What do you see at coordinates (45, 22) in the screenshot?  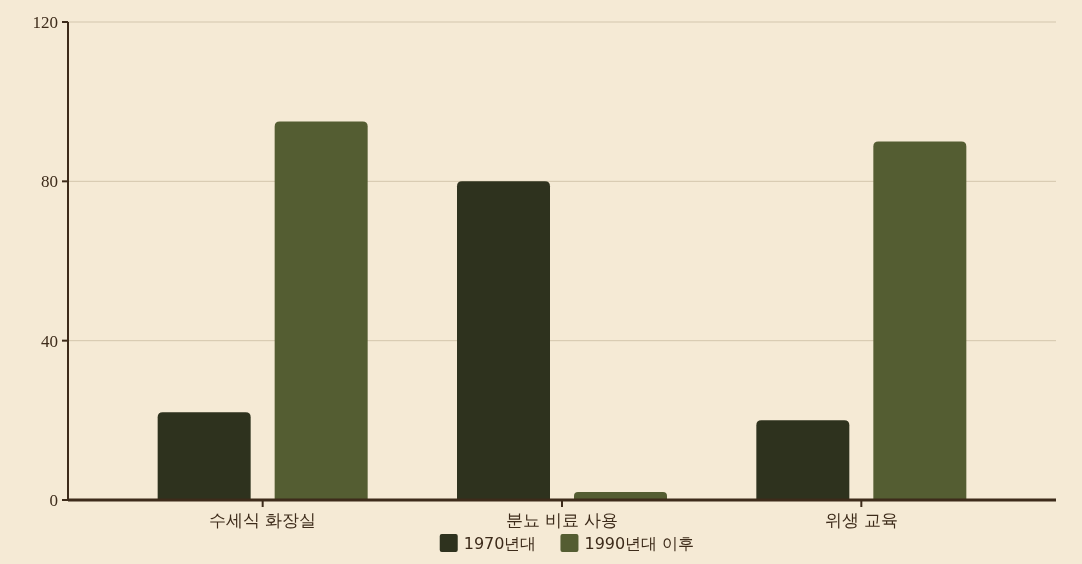 I see `y-tick-label: 120` at bounding box center [45, 22].